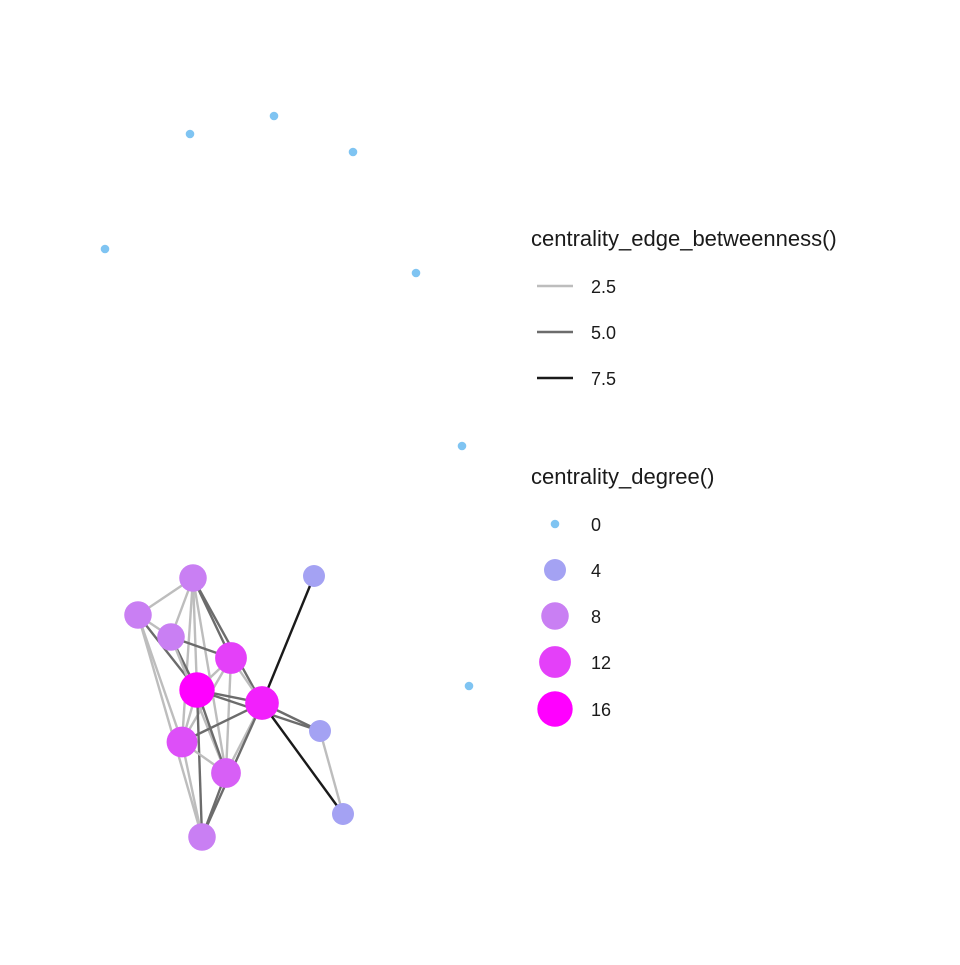 The height and width of the screenshot is (965, 960). I want to click on edge-b-i, so click(170, 726).